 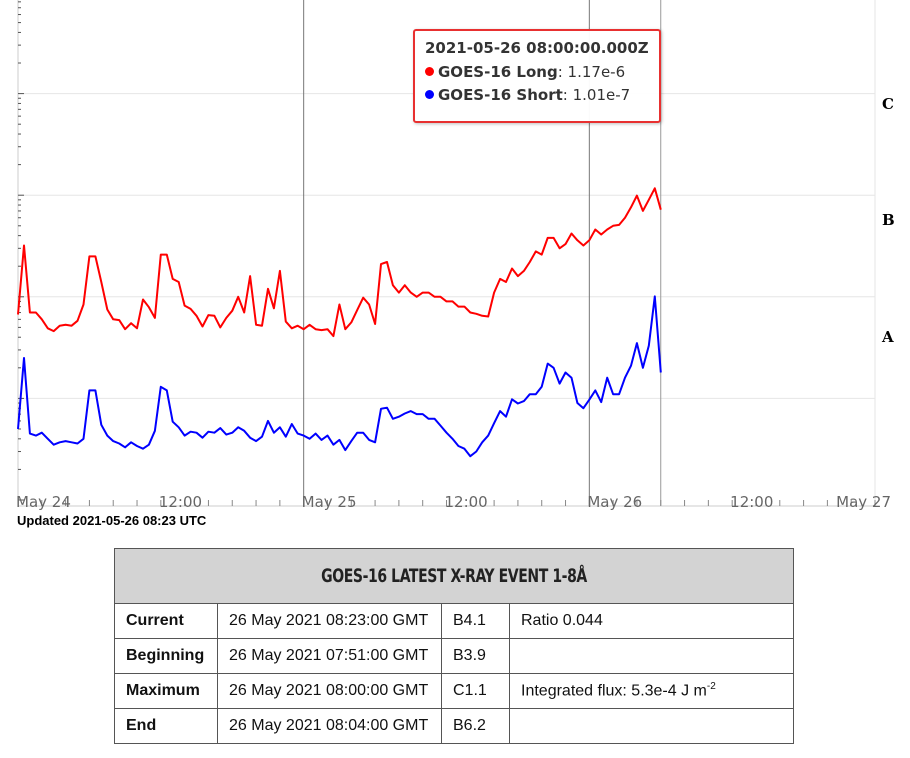 What do you see at coordinates (498, 72) in the screenshot?
I see `tooltip-long-name: GOES-16 Long` at bounding box center [498, 72].